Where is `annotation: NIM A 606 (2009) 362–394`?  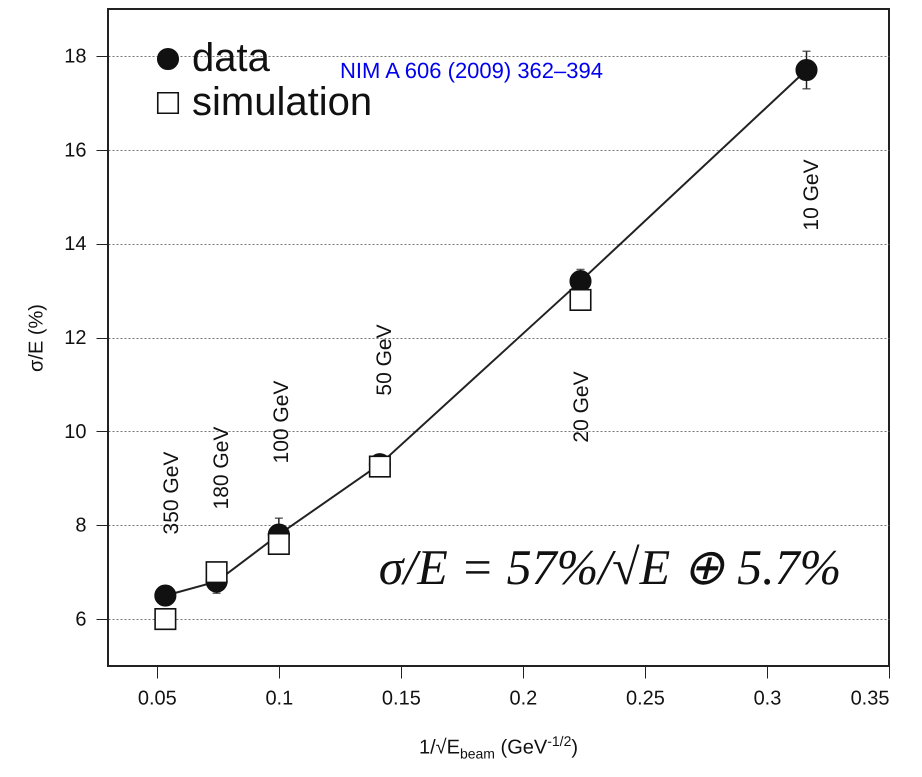
annotation: NIM A 606 (2009) 362–394 is located at coordinates (471, 70).